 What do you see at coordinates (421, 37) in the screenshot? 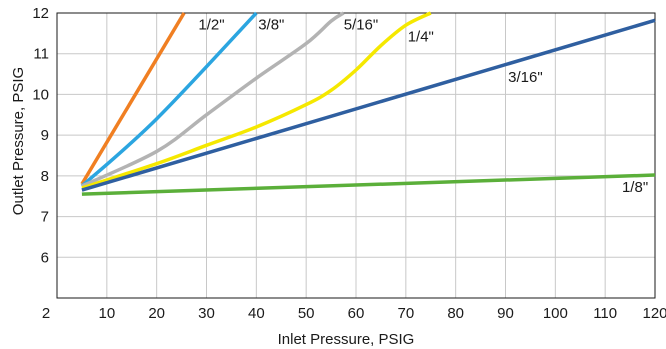
I see `series-label-3: 1/4"` at bounding box center [421, 37].